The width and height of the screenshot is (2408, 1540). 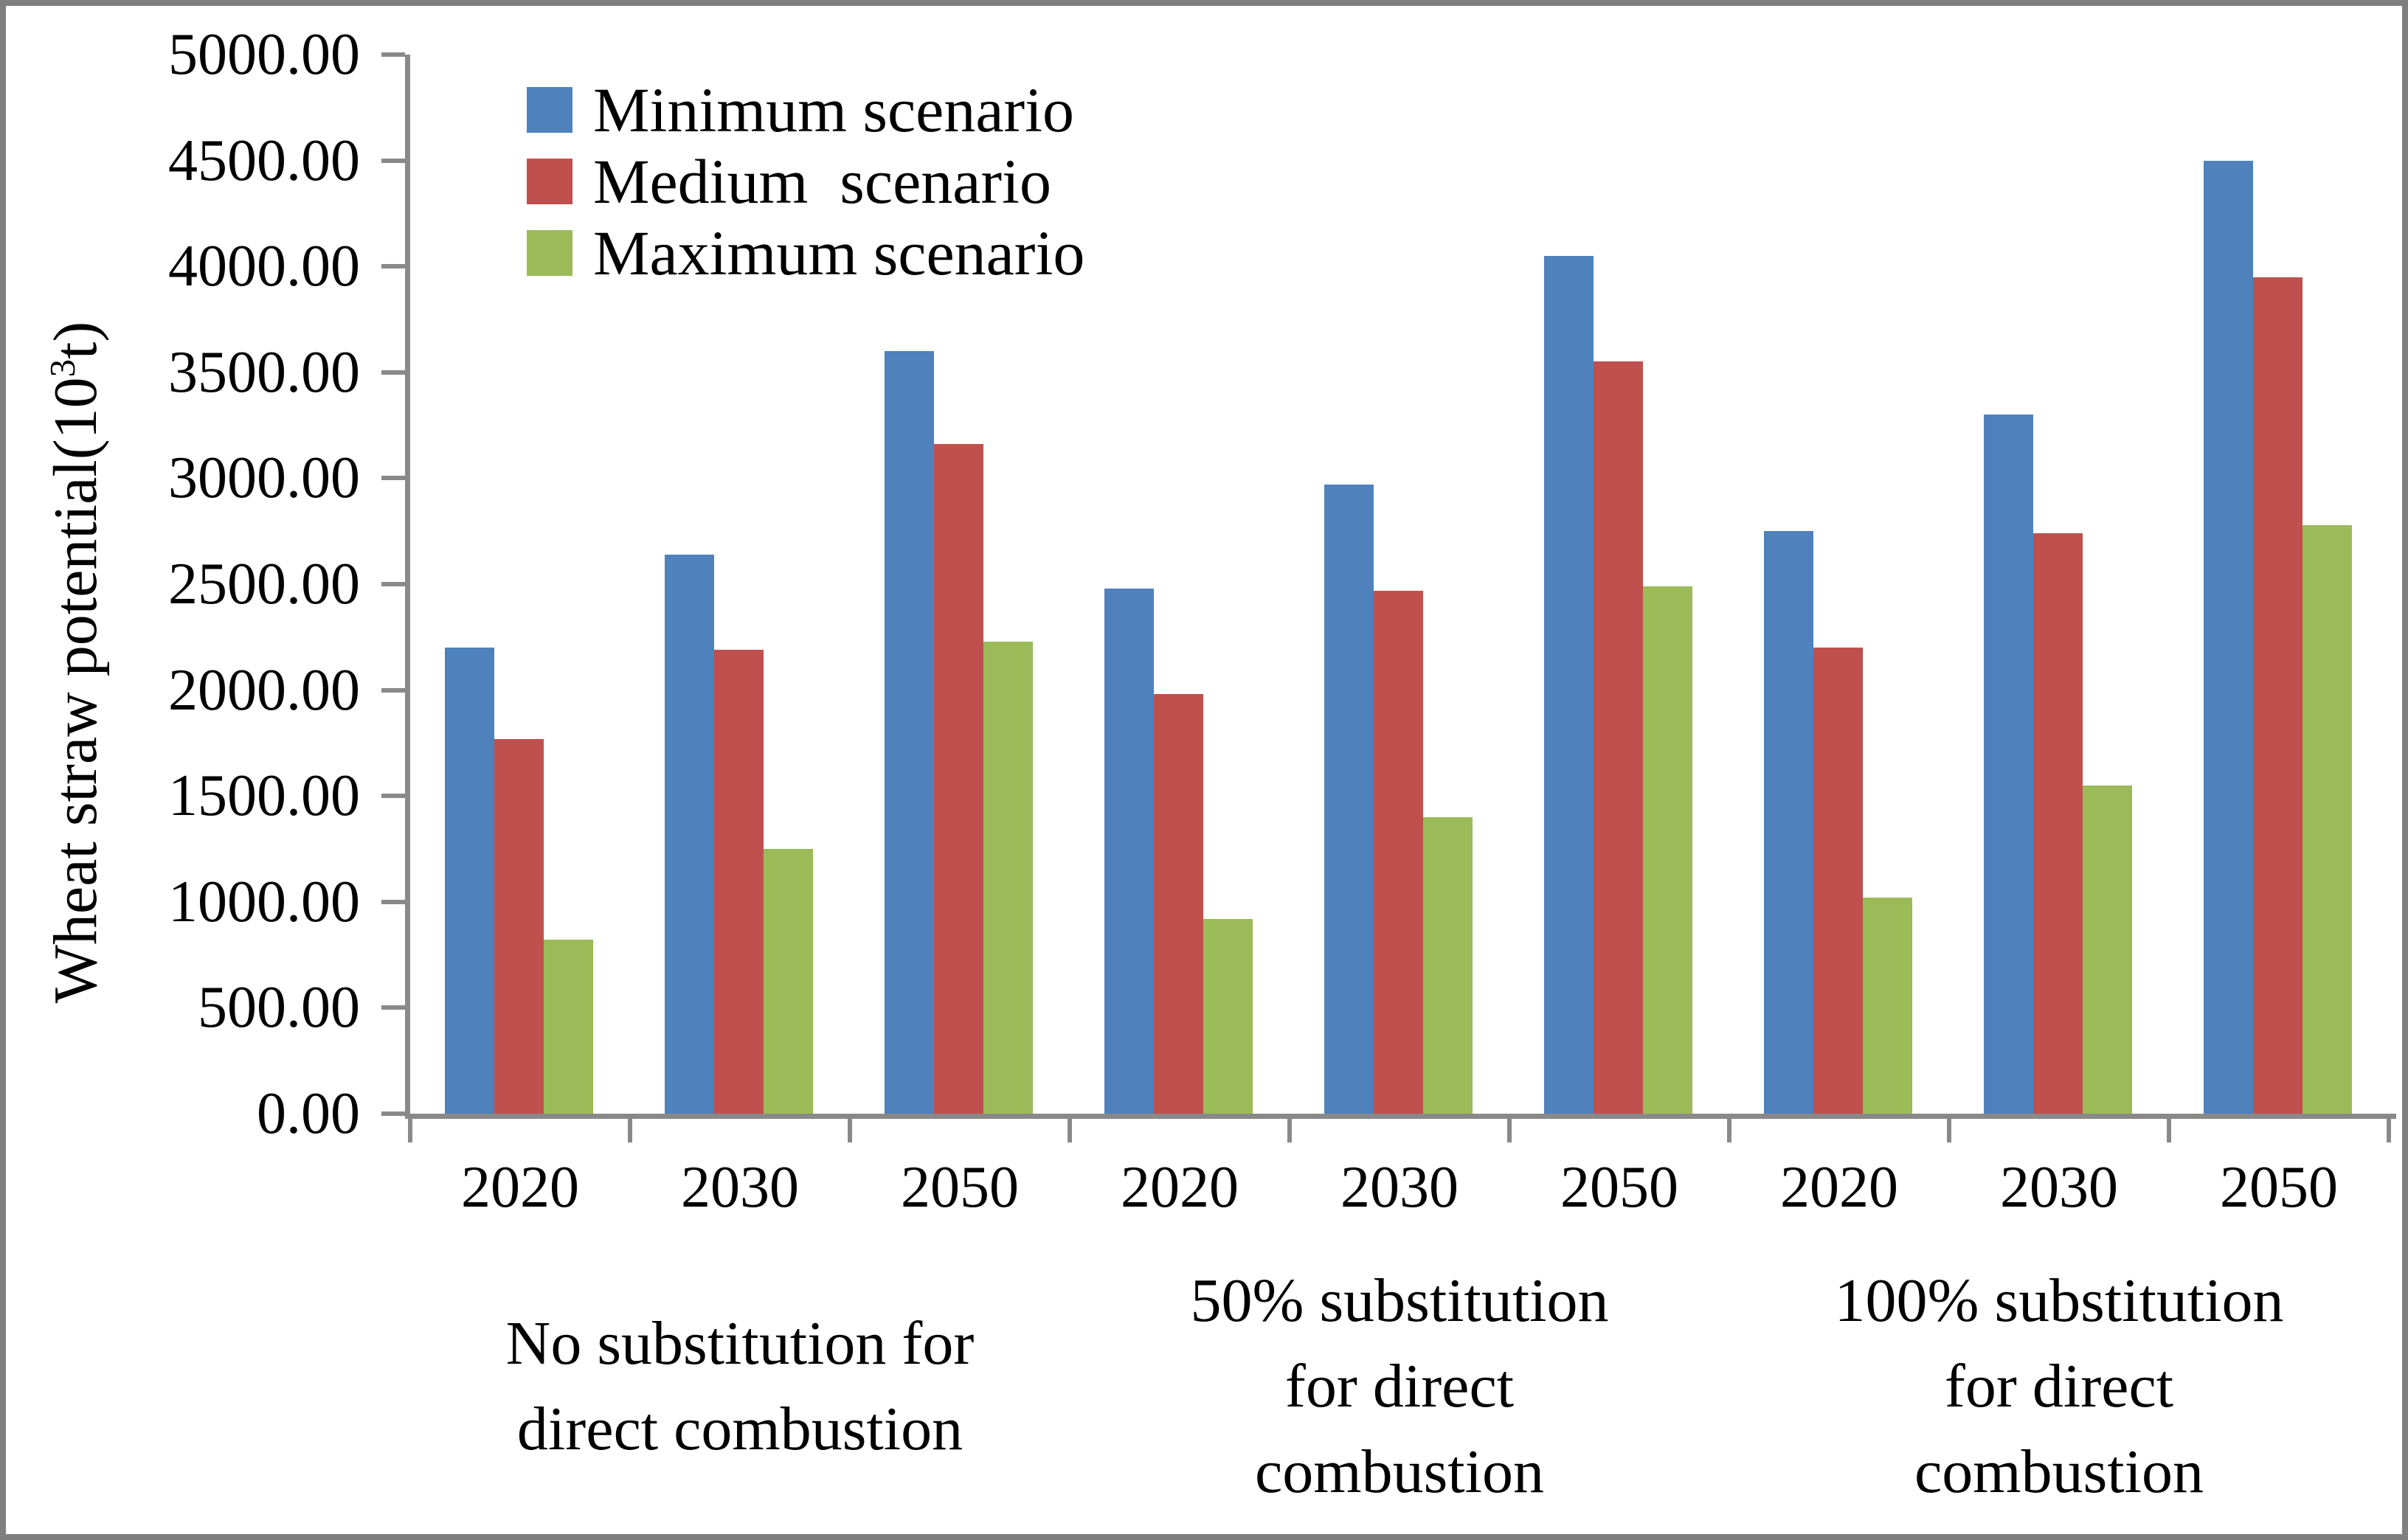 What do you see at coordinates (2059, 1301) in the screenshot?
I see `category-label-line: 100% substitution` at bounding box center [2059, 1301].